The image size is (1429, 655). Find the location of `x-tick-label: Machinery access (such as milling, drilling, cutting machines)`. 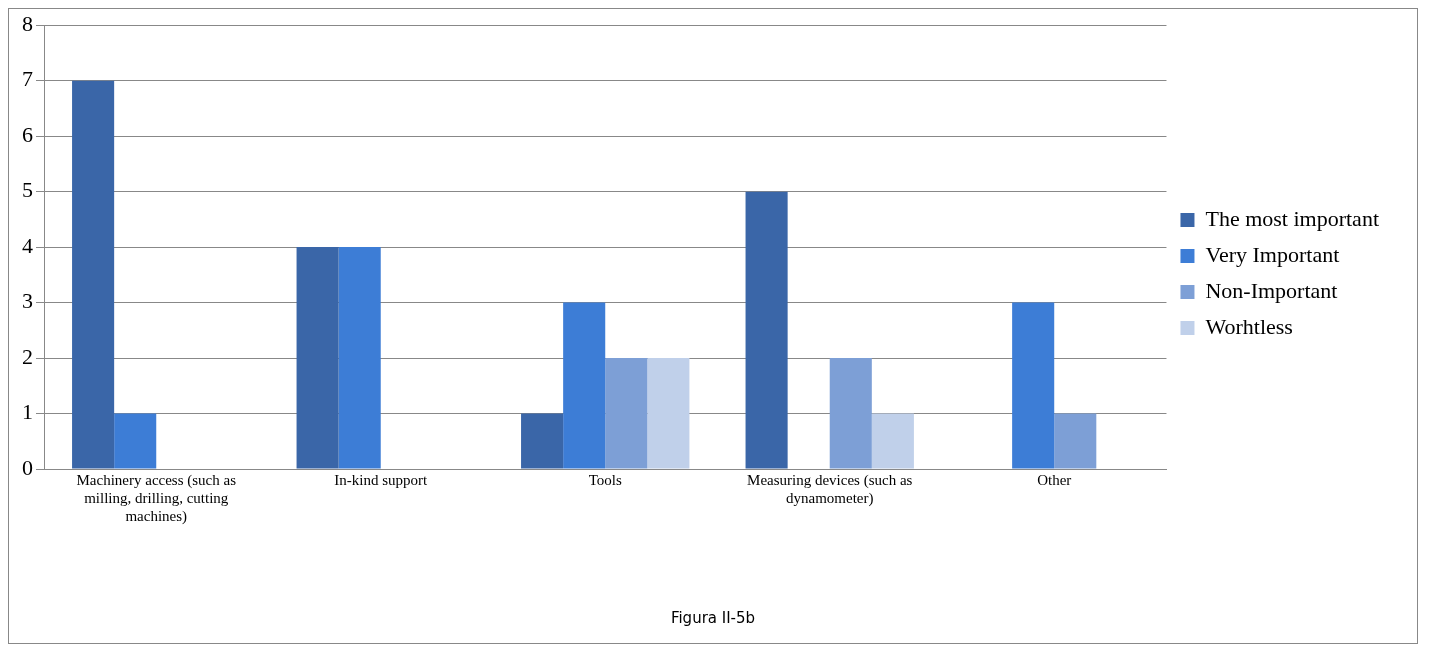

x-tick-label: Machinery access (such as milling, drilling, cutting machines) is located at coordinates (156, 498).